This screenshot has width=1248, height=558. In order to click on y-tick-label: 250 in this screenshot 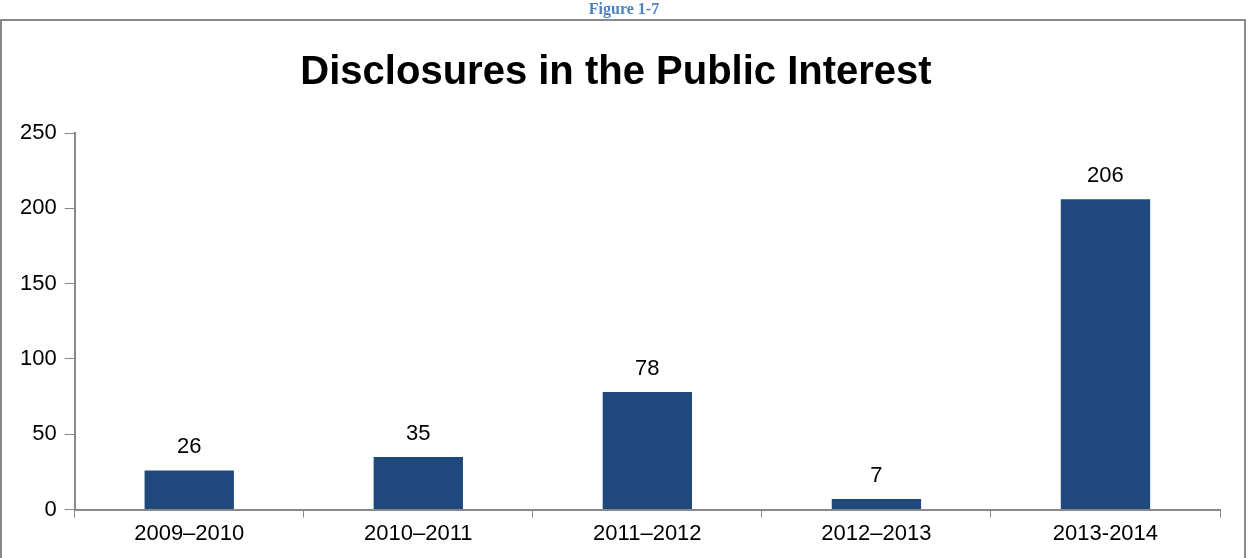, I will do `click(38, 132)`.